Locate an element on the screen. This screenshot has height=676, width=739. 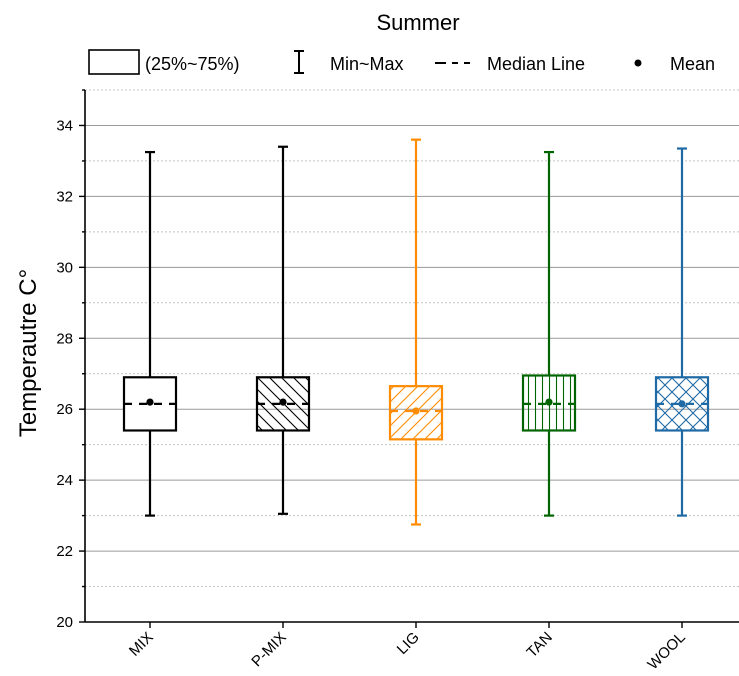
y-tick-label: 28 is located at coordinates (64, 338).